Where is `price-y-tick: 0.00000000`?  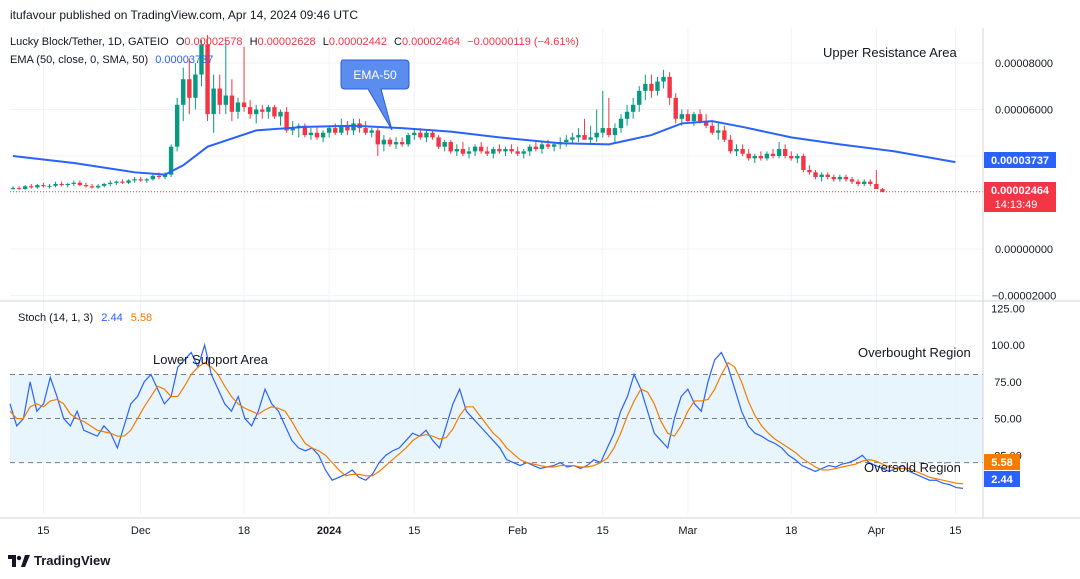
price-y-tick: 0.00000000 is located at coordinates (1024, 250).